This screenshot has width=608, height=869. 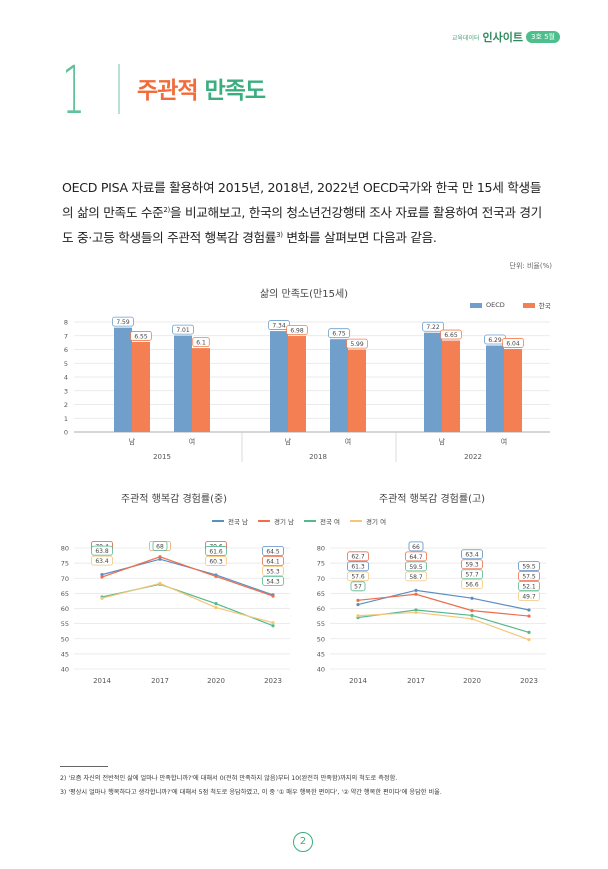 I want to click on line-mid-value-label: 63.8, so click(x=102, y=551).